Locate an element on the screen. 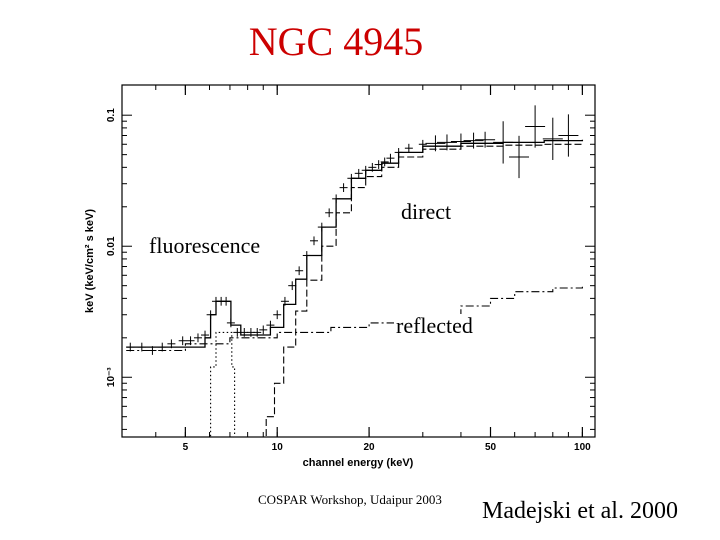 This screenshot has width=720, height=540. annotation-direct: direct is located at coordinates (426, 211).